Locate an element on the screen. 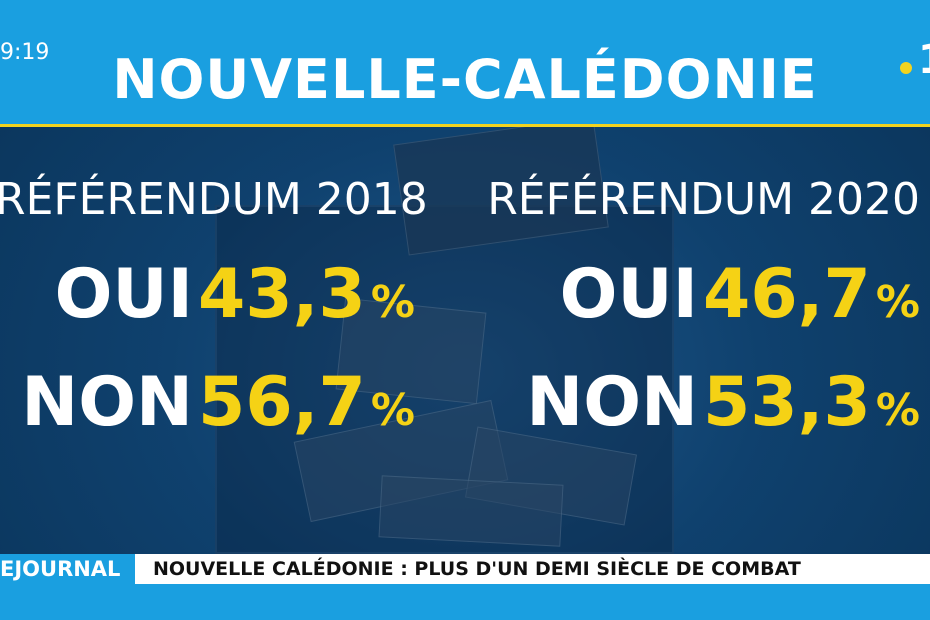  non-row: NON 56,7 % is located at coordinates (207, 403).